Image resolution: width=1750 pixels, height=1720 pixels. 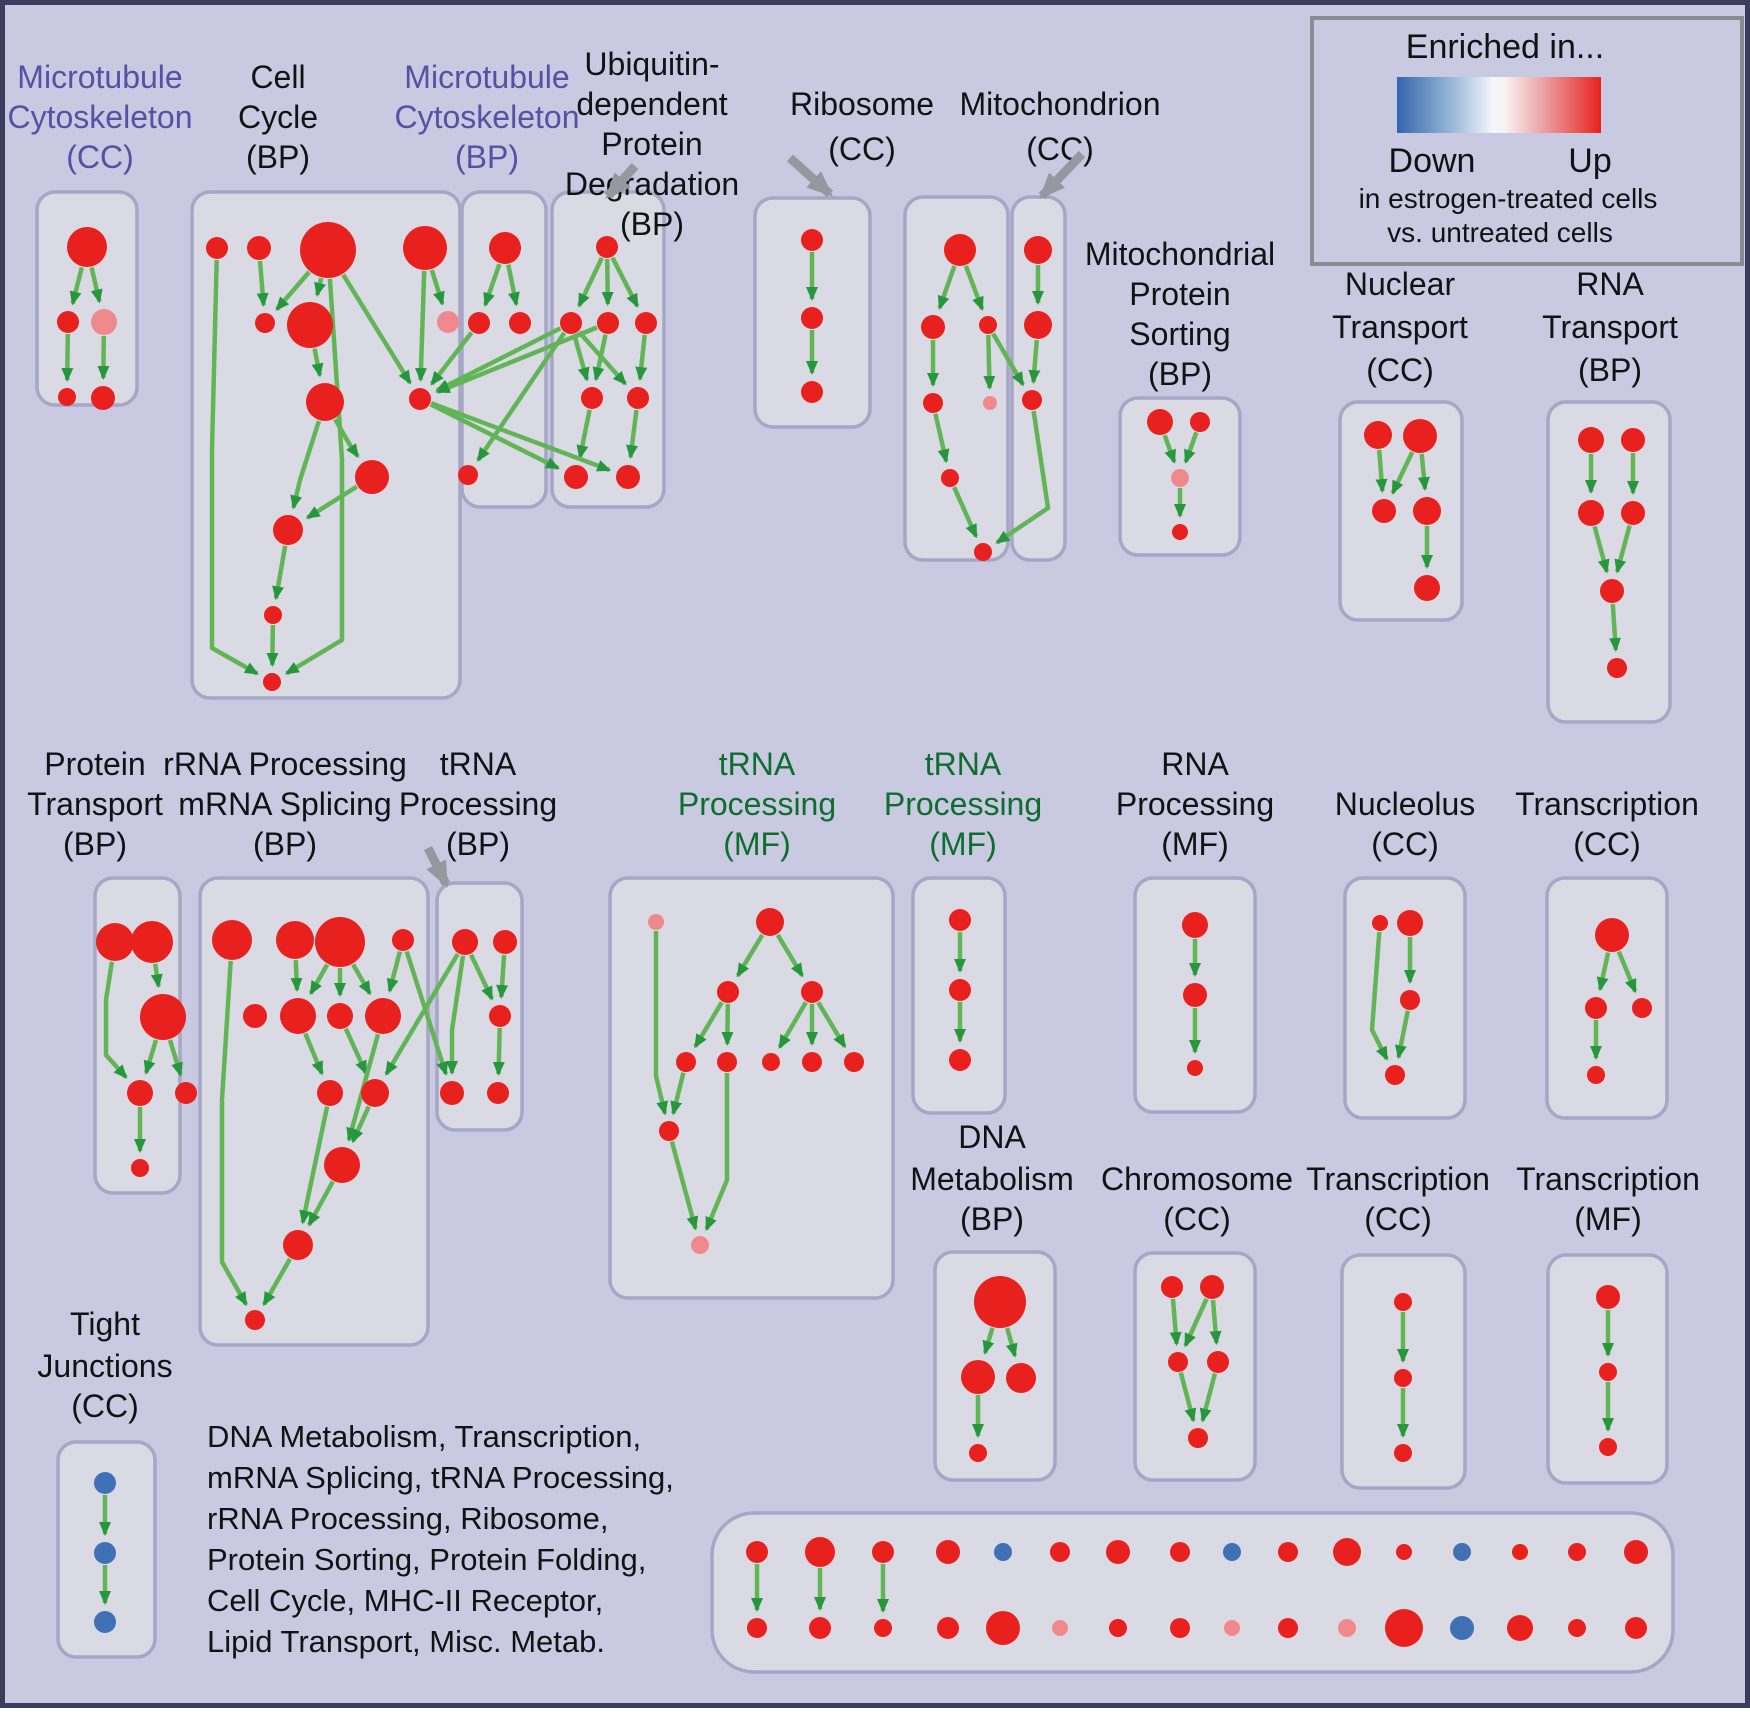 I want to click on cluster-nucleolus-cc: Nucleolus (CC), so click(x=1405, y=953).